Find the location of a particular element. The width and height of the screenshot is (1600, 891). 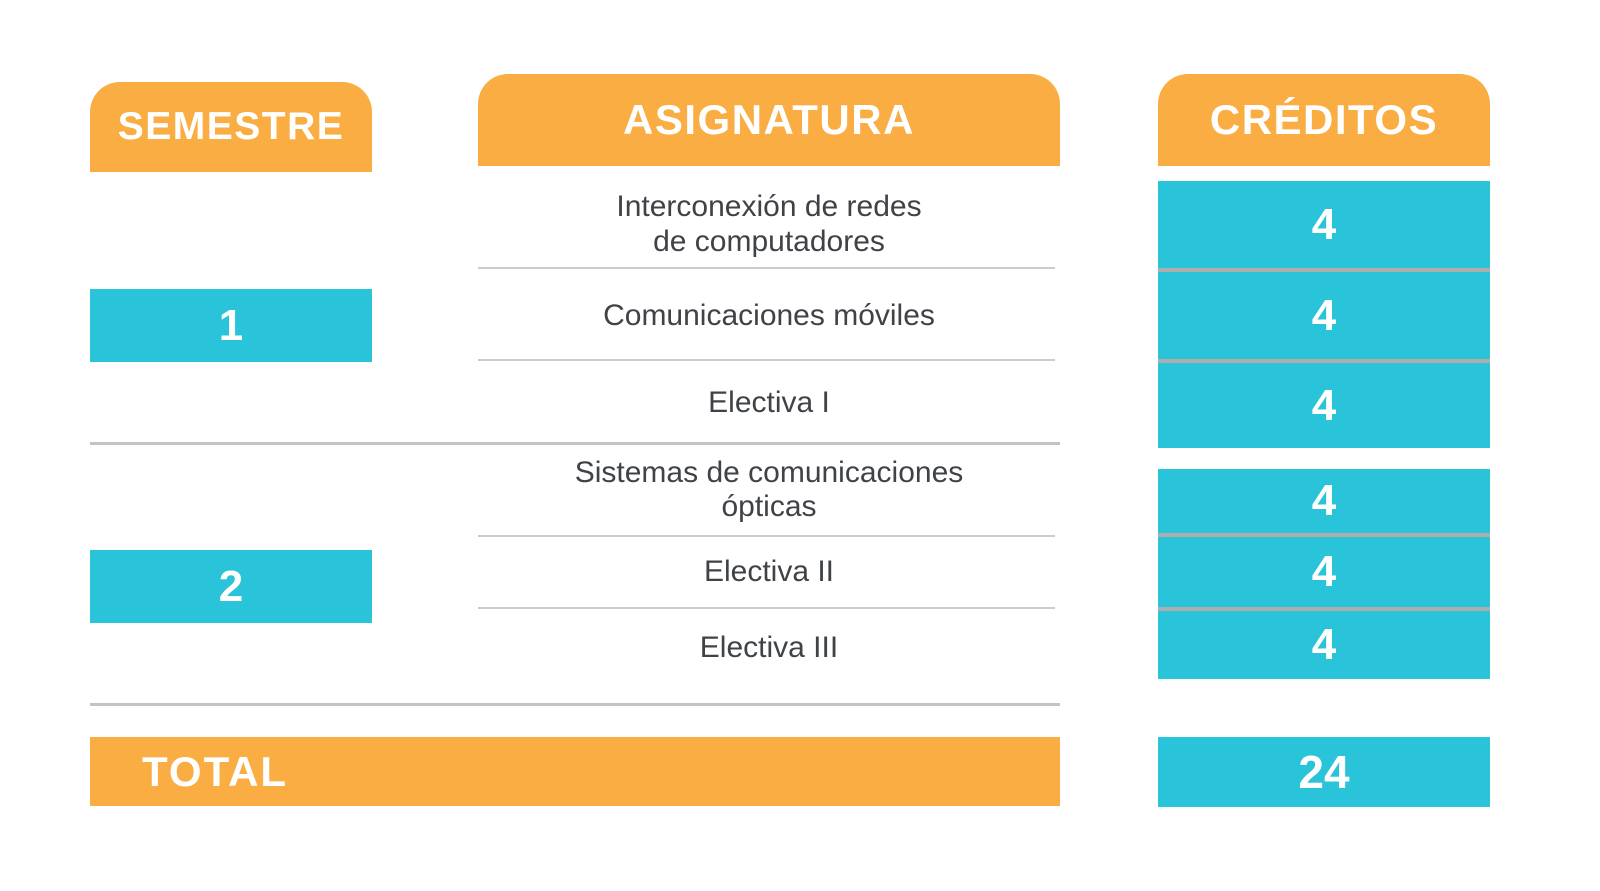

semester-1-badge: 1 is located at coordinates (231, 325).